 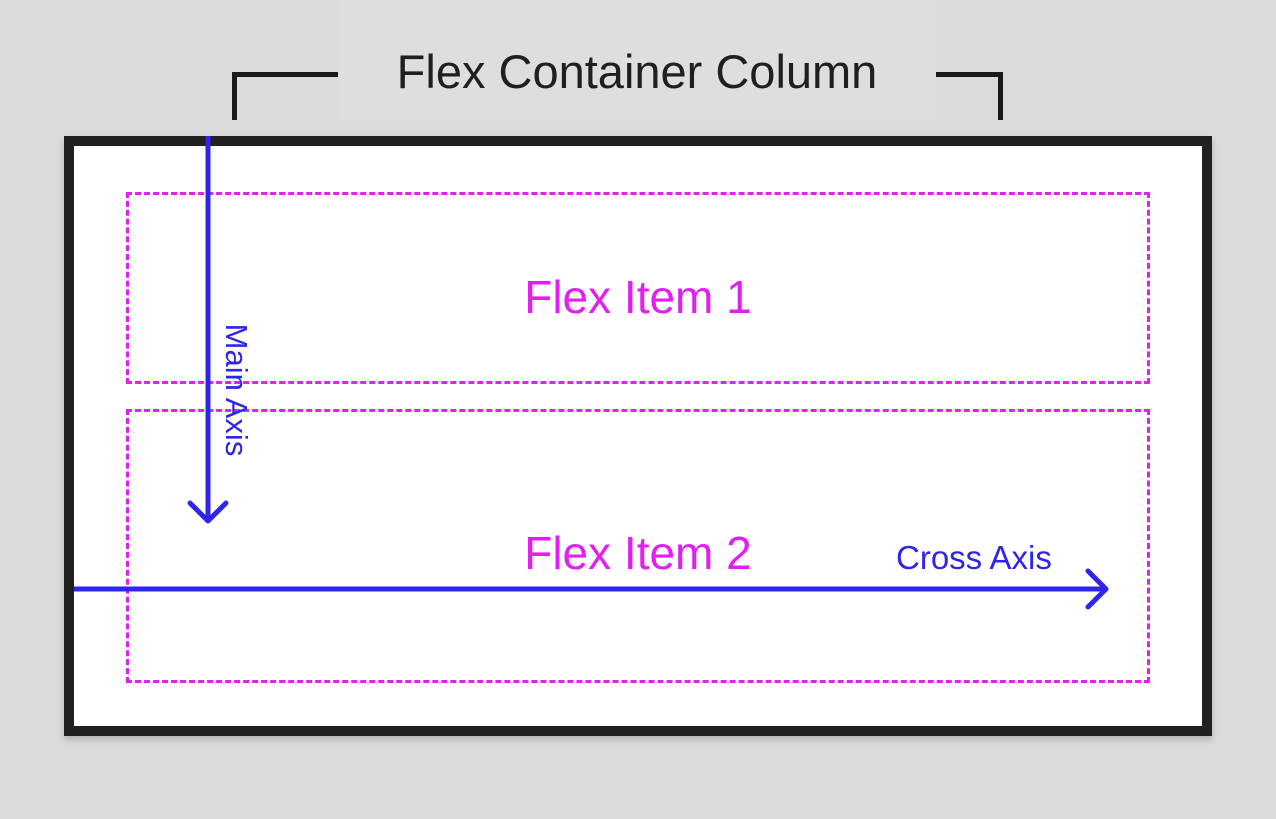 What do you see at coordinates (208, 330) in the screenshot?
I see `main-axis-arrow` at bounding box center [208, 330].